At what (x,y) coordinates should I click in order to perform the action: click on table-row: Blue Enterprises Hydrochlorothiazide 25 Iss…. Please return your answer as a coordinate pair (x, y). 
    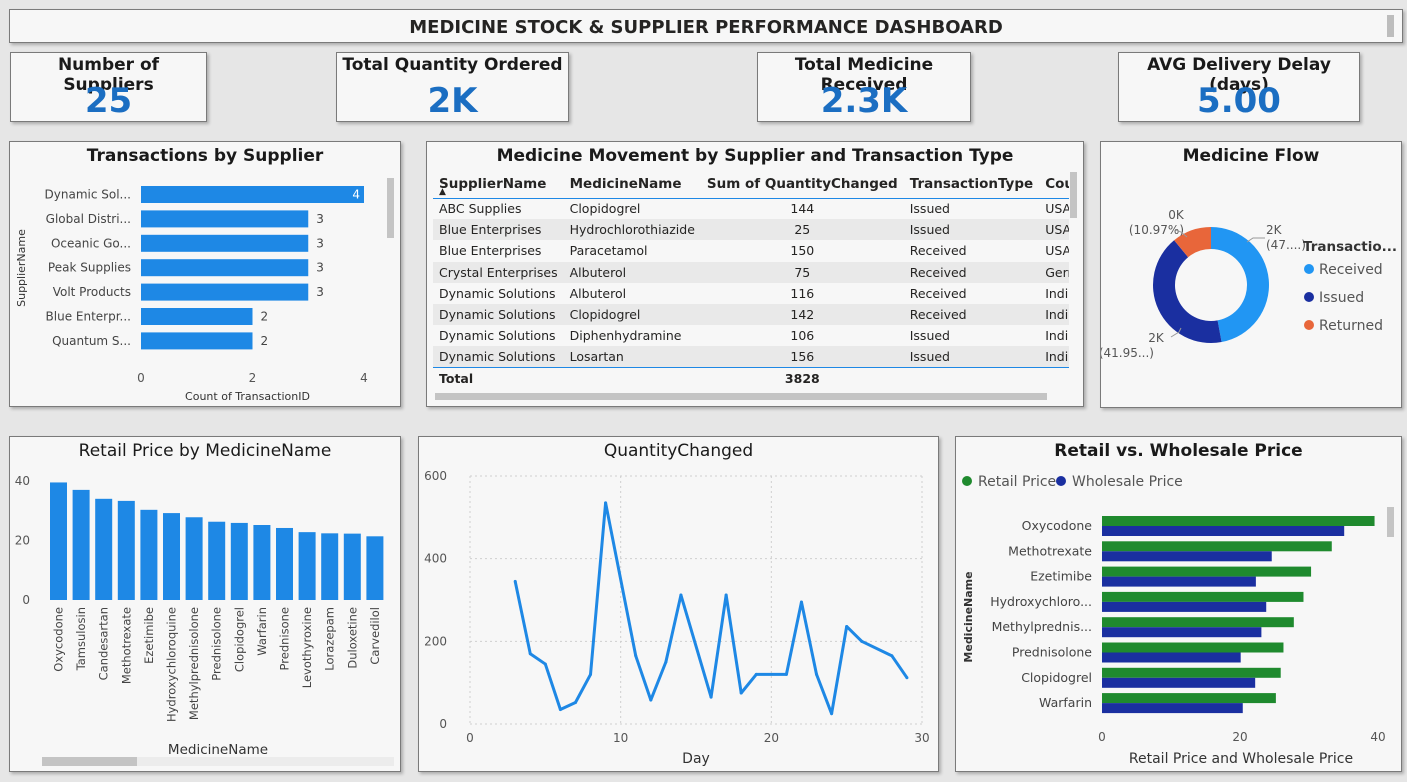
    Looking at the image, I should click on (751, 230).